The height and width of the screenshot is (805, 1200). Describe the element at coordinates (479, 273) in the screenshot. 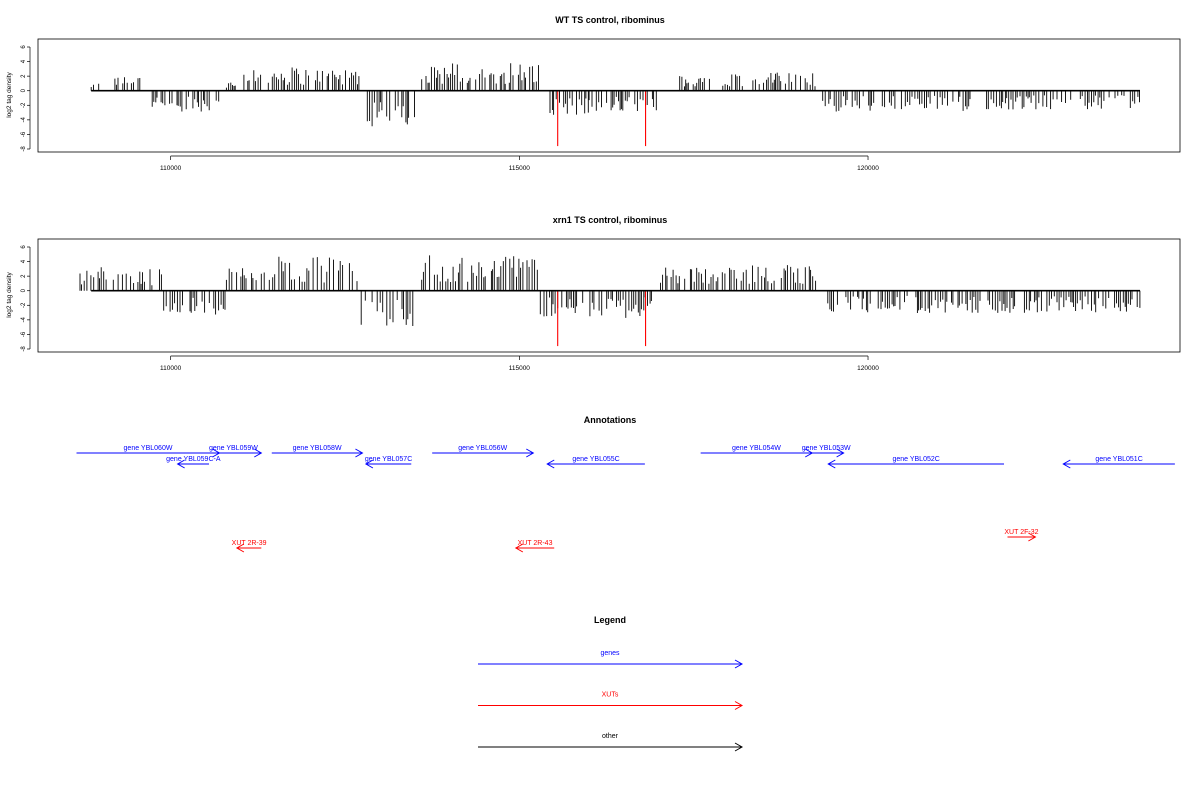

I see `track-1-region-5-bars` at that location.